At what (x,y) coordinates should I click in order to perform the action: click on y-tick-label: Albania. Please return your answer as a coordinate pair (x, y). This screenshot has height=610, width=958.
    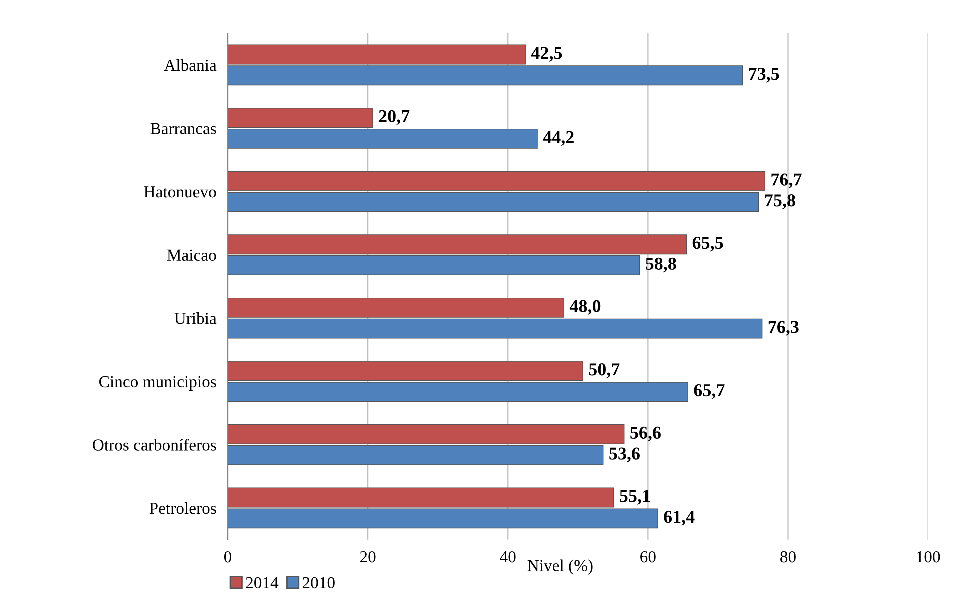
    Looking at the image, I should click on (190, 65).